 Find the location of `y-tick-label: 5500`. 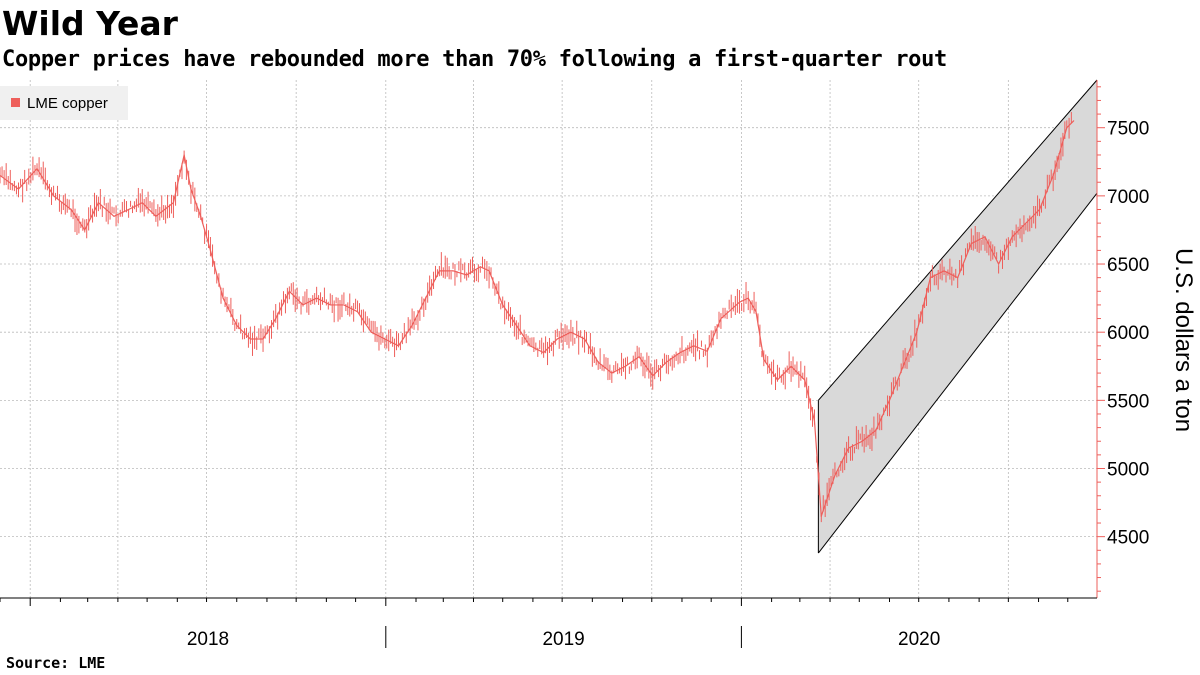

y-tick-label: 5500 is located at coordinates (1128, 401).